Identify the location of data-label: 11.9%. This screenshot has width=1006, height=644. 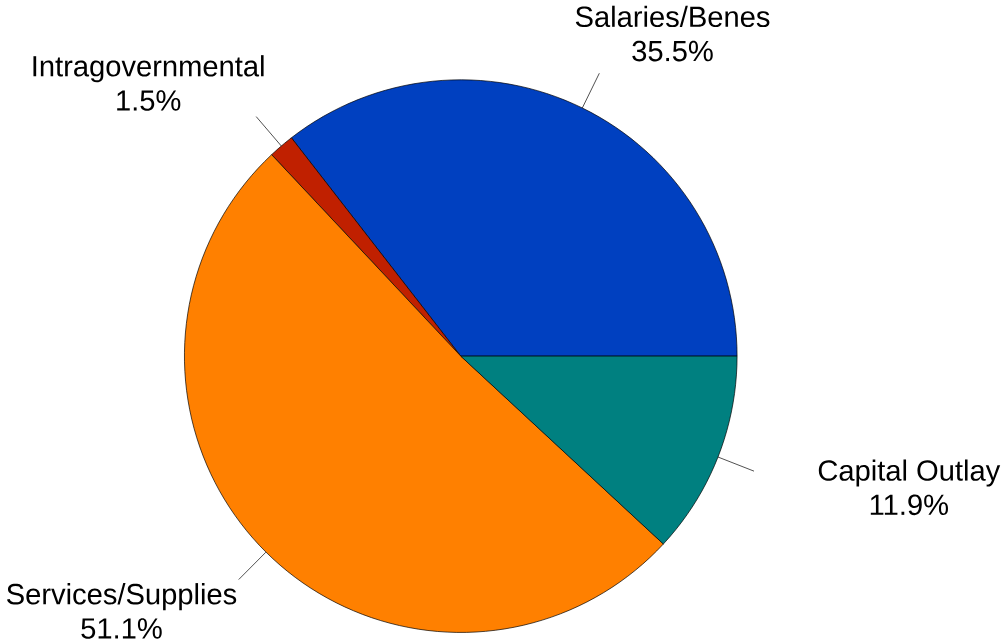
(909, 504).